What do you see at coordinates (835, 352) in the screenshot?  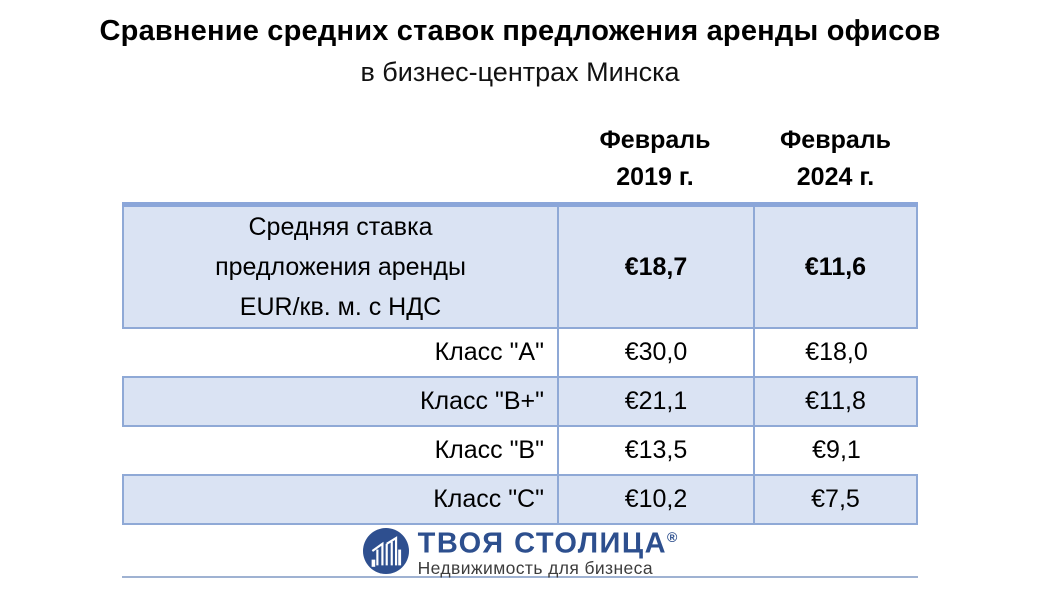 I see `value-class-a-2024: €18,0` at bounding box center [835, 352].